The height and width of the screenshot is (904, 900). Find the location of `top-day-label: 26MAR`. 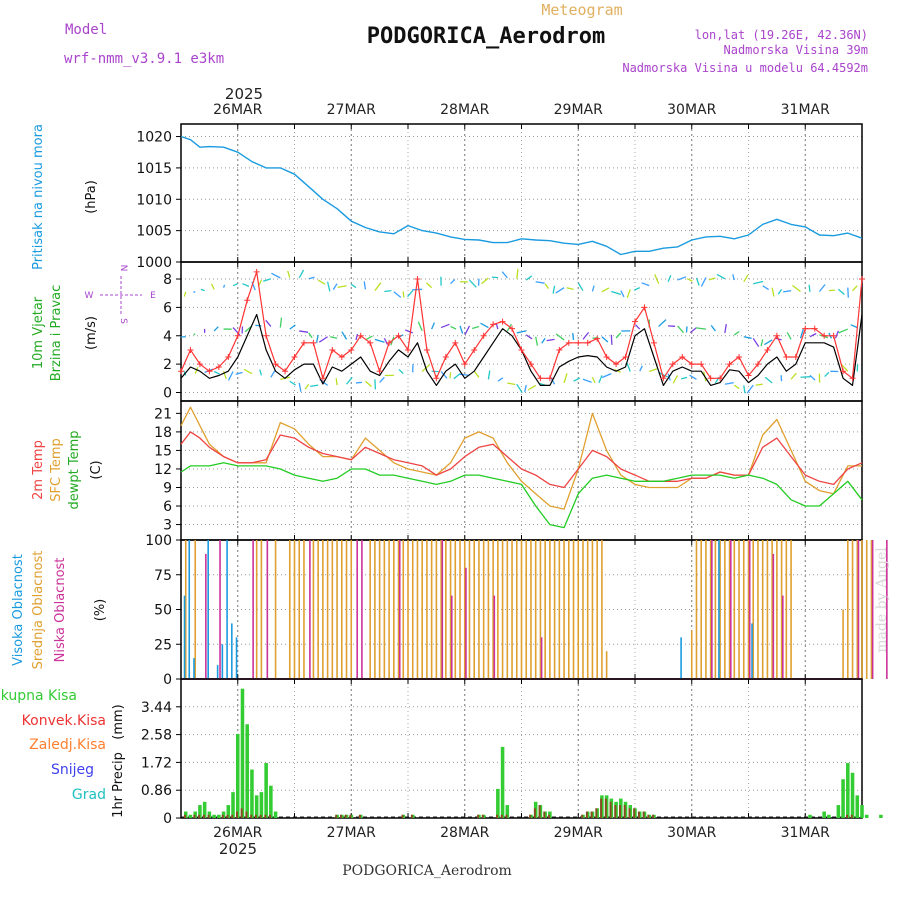

top-day-label: 26MAR is located at coordinates (237, 110).